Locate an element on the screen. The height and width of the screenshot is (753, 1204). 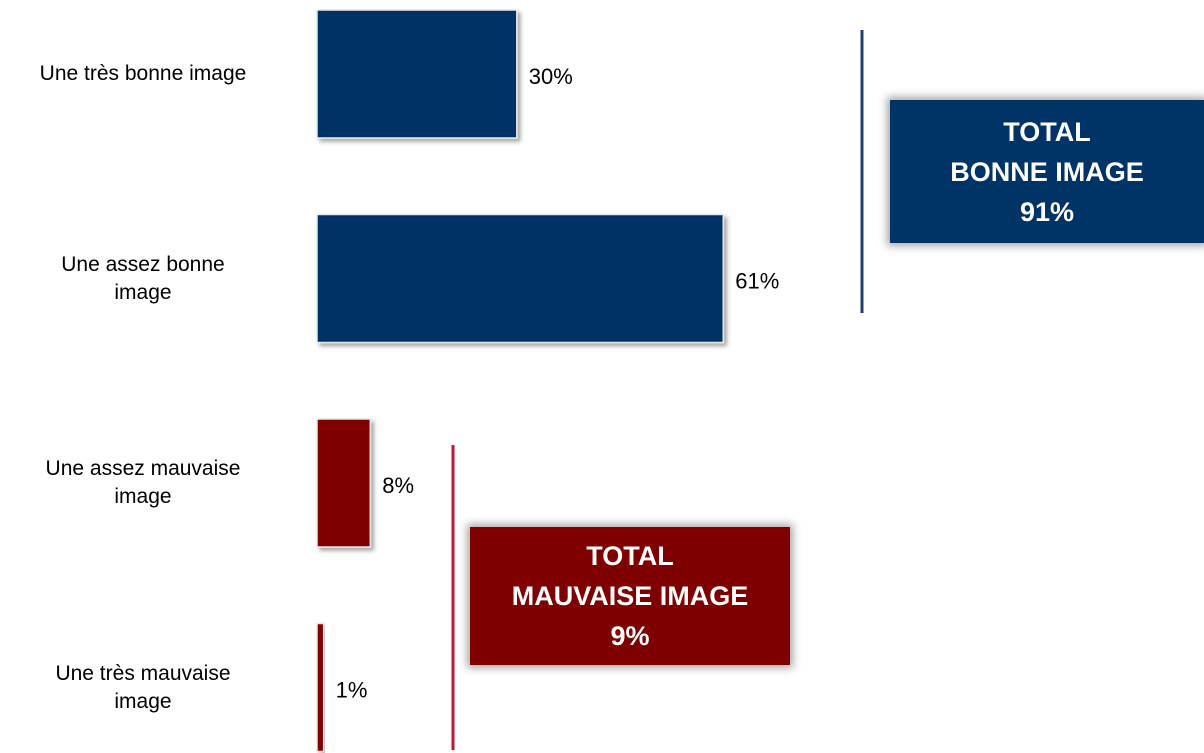
category-label: Une très mauvaise image is located at coordinates (143, 687).